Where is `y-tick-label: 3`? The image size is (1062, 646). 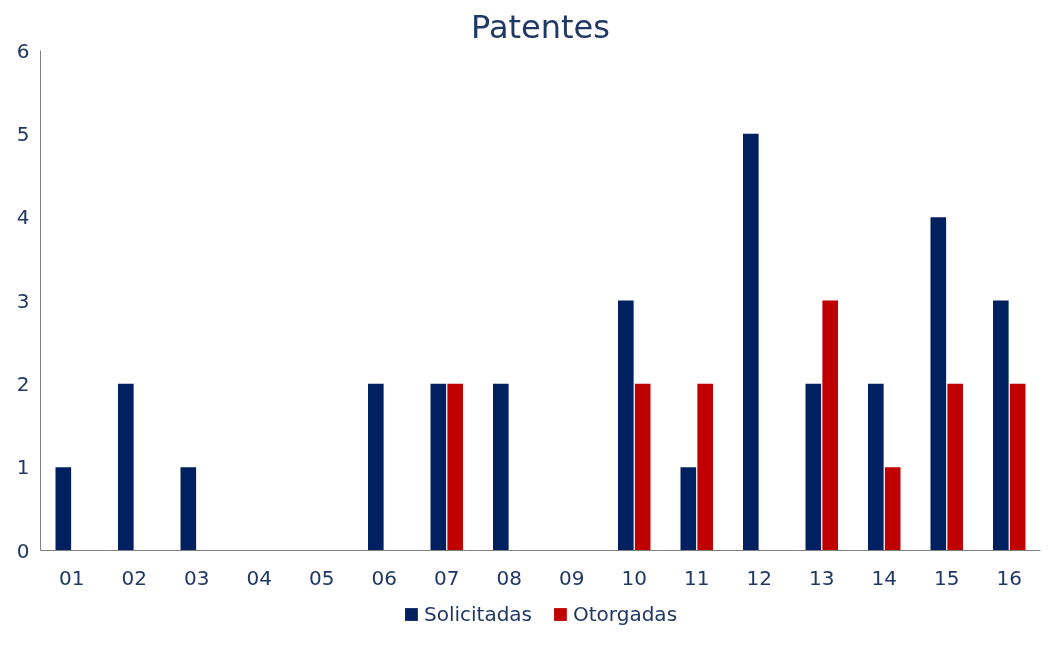
y-tick-label: 3 is located at coordinates (23, 300).